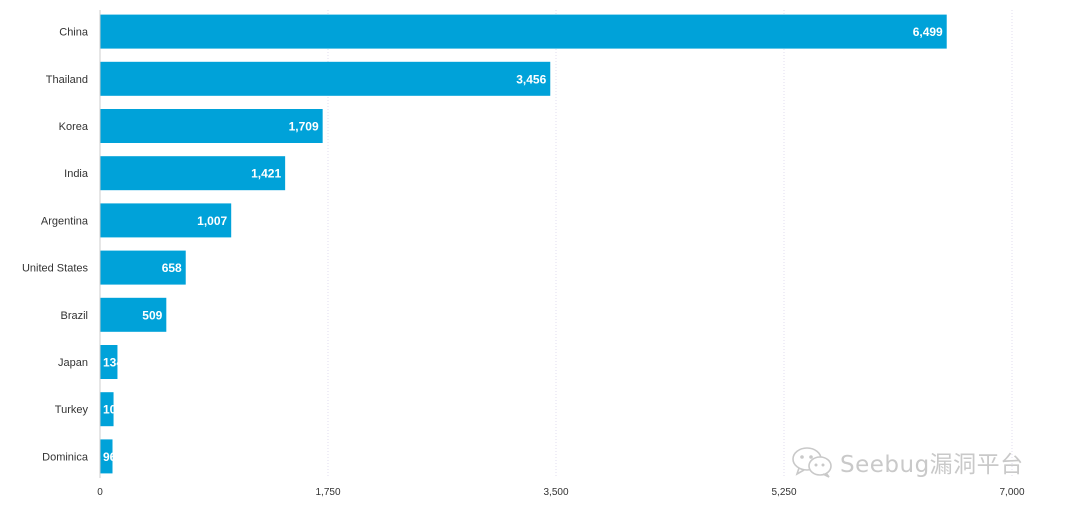 Image resolution: width=1080 pixels, height=513 pixels. Describe the element at coordinates (783, 492) in the screenshot. I see `x-tick-label: 5,250` at that location.